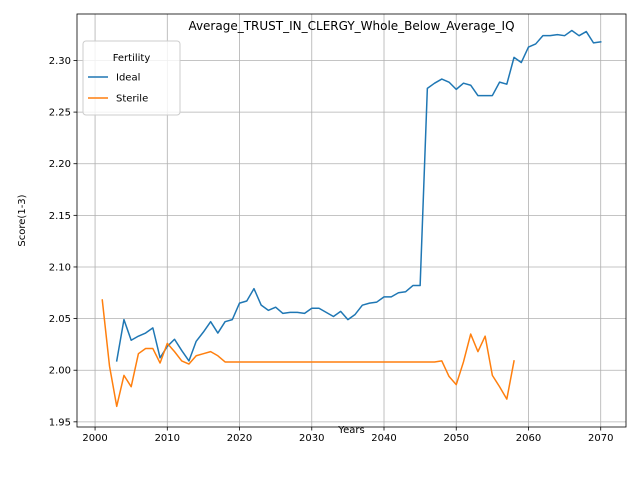 Image resolution: width=640 pixels, height=480 pixels. Describe the element at coordinates (528, 438) in the screenshot. I see `x-tick-label: 2060` at that location.